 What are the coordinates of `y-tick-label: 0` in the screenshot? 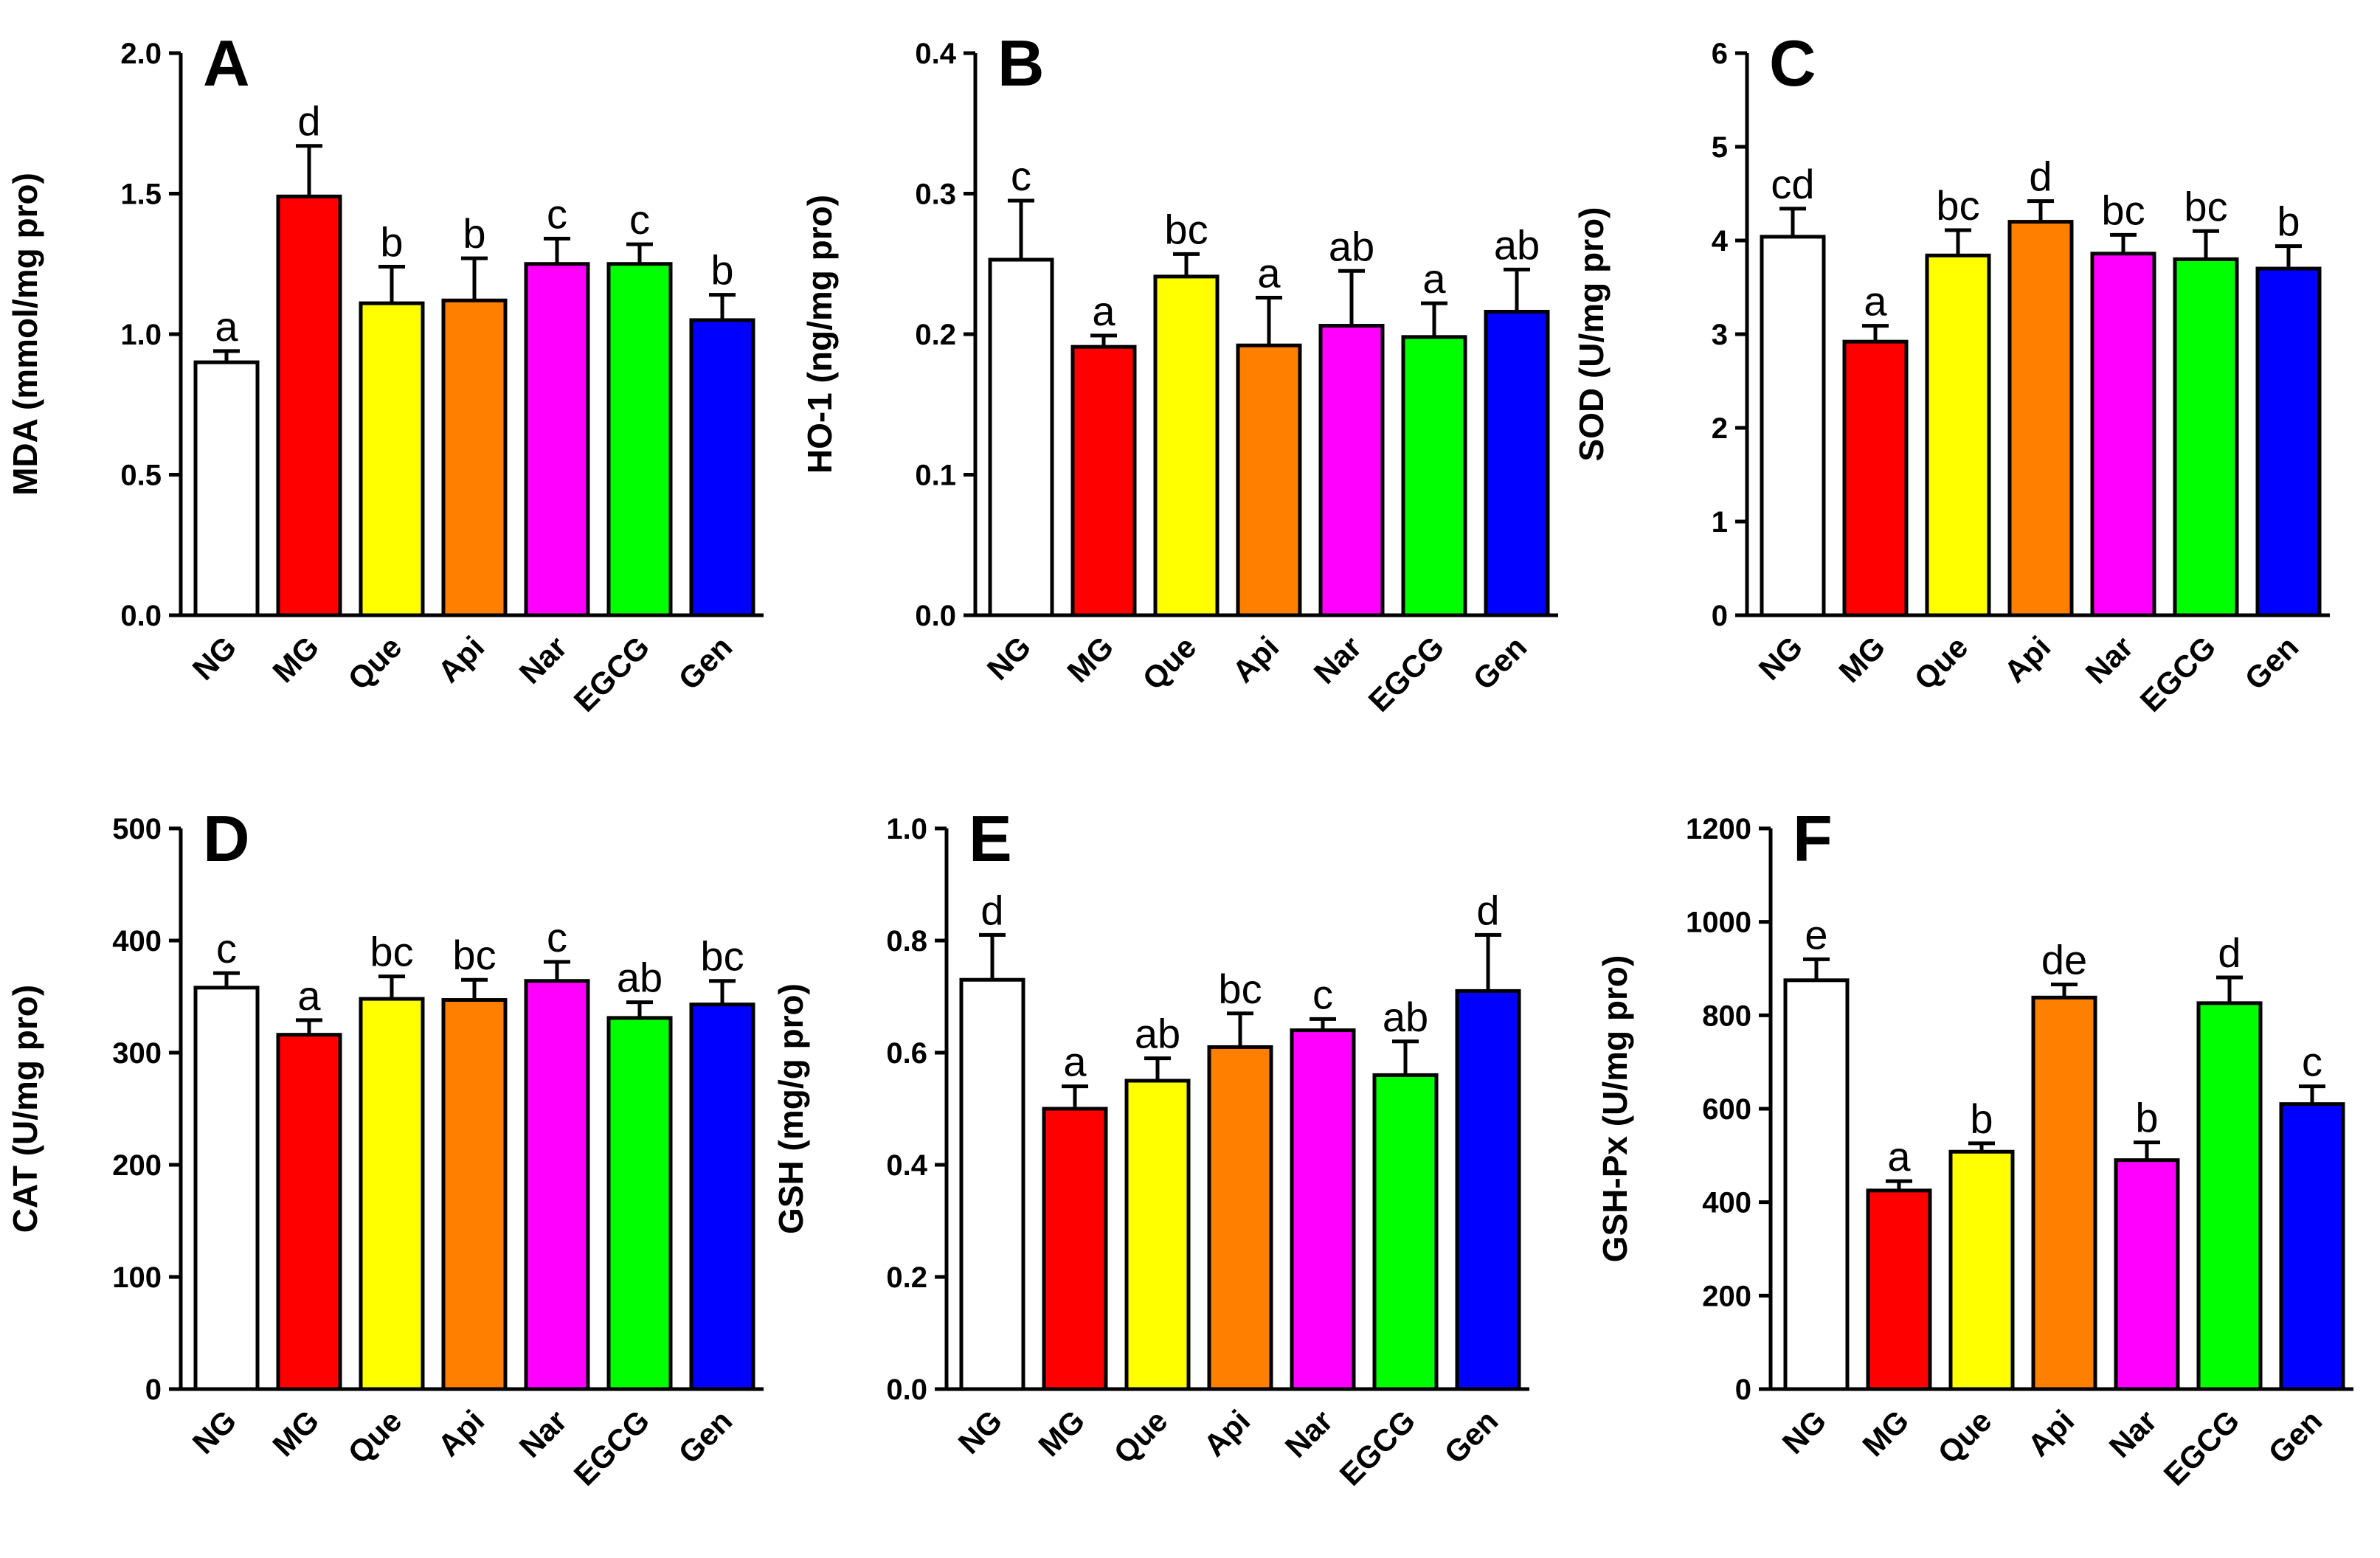 It's located at (153, 1390).